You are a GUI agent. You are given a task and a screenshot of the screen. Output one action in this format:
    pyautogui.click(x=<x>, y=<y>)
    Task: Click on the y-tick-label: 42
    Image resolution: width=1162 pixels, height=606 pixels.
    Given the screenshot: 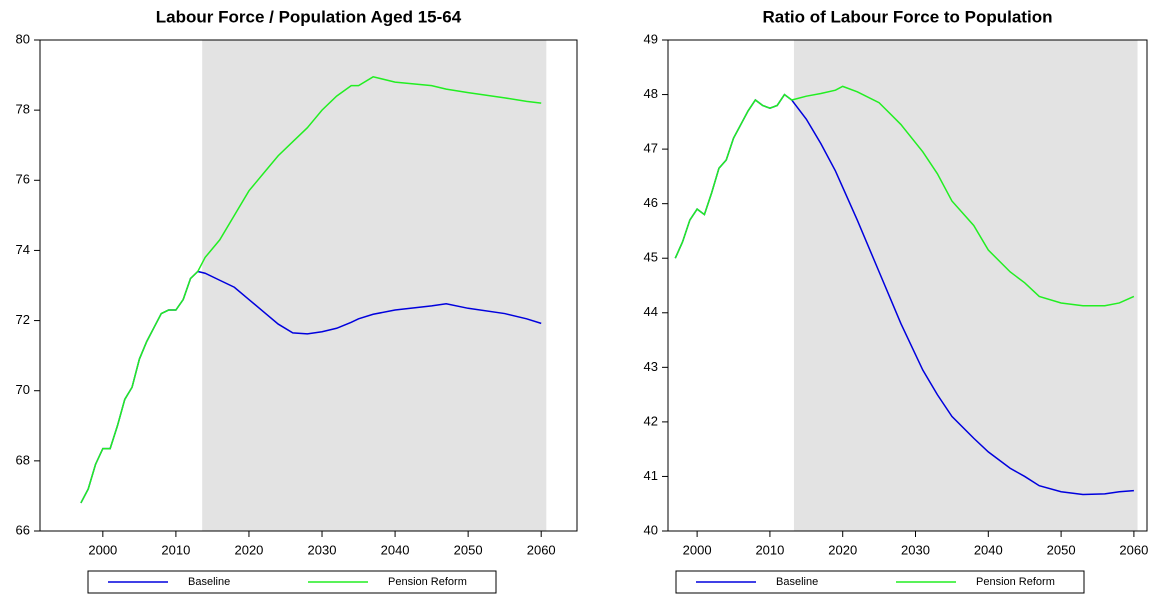 What is the action you would take?
    pyautogui.click(x=651, y=420)
    